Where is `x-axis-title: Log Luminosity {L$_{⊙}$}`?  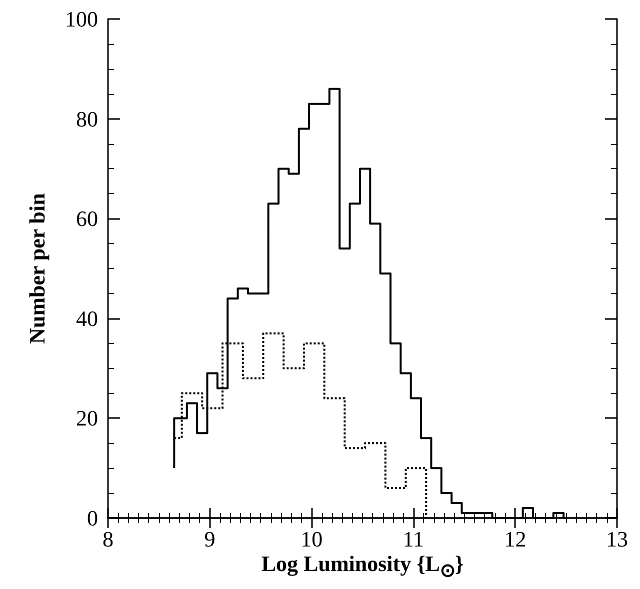
x-axis-title: Log Luminosity {L$_{⊙}$} is located at coordinates (362, 566).